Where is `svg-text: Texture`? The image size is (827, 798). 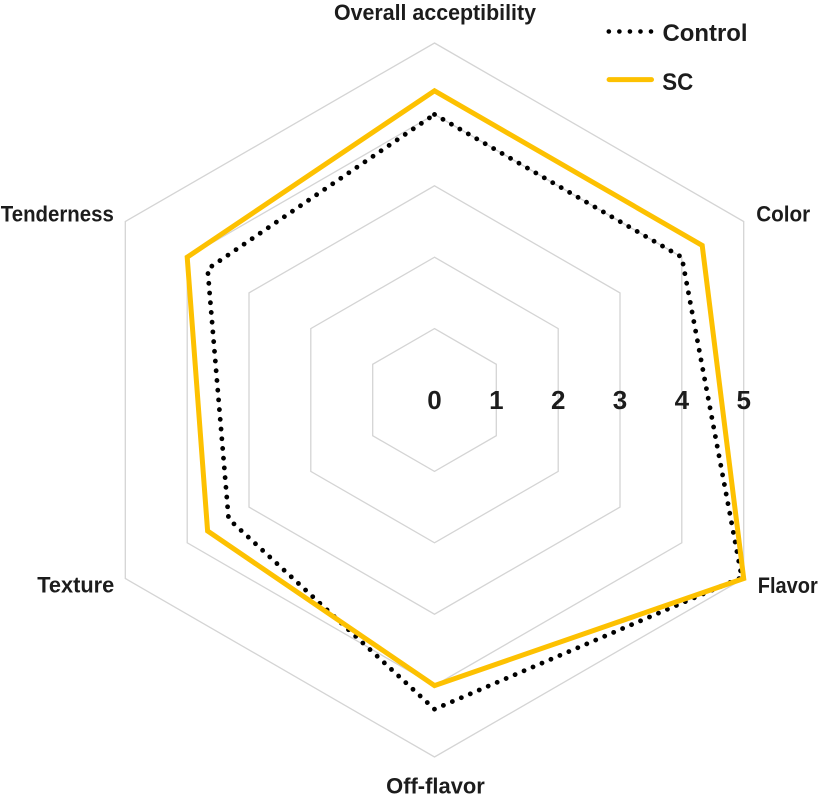
svg-text: Texture is located at coordinates (75, 585).